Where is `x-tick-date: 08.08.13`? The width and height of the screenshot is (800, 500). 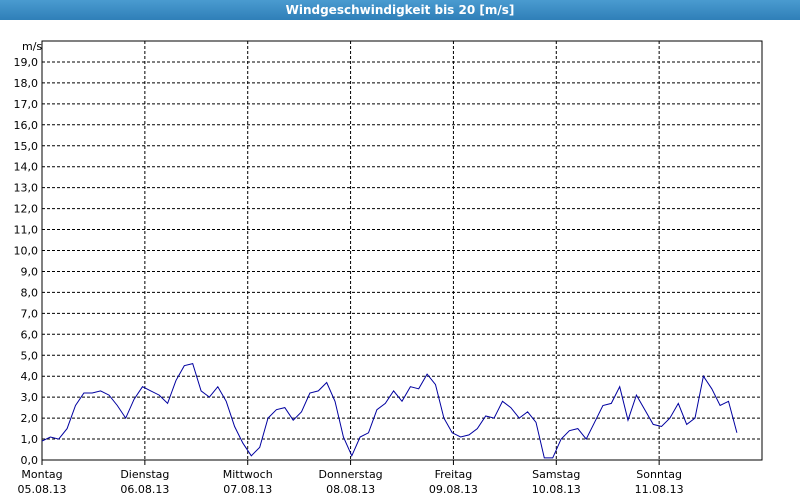 x-tick-date: 08.08.13 is located at coordinates (350, 489).